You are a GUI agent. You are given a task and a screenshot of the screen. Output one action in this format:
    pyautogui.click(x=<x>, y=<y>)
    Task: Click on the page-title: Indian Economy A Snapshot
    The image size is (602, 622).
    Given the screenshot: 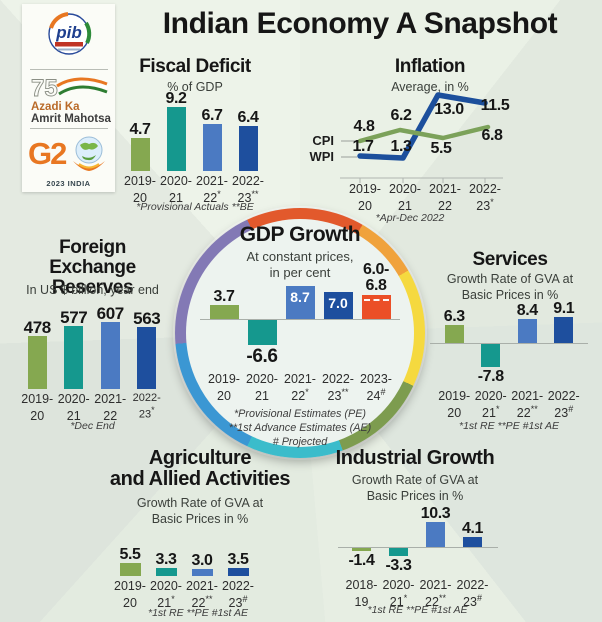 What is the action you would take?
    pyautogui.click(x=360, y=23)
    